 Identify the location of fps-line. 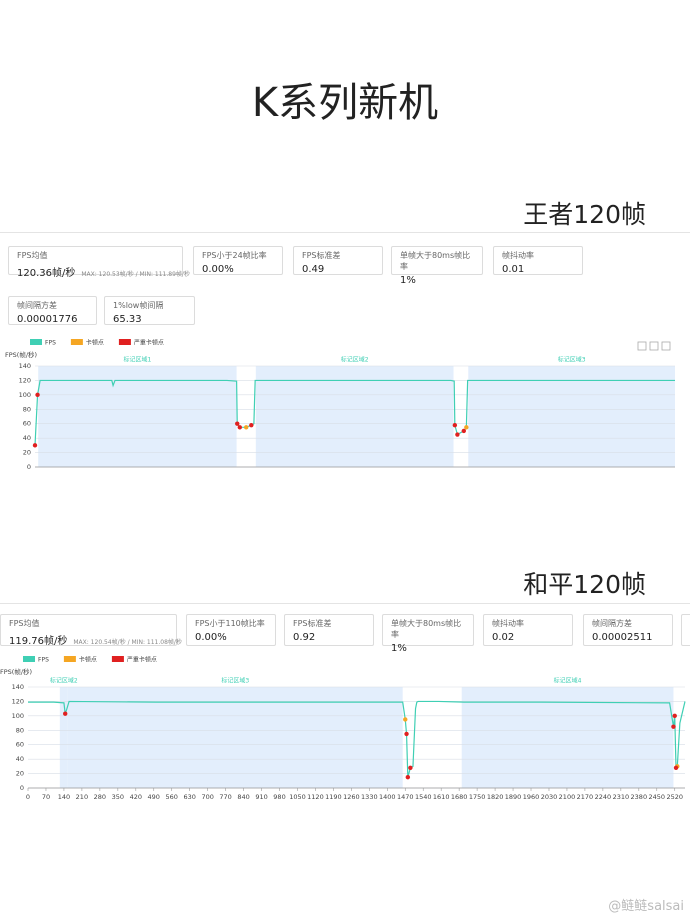
(357, 739).